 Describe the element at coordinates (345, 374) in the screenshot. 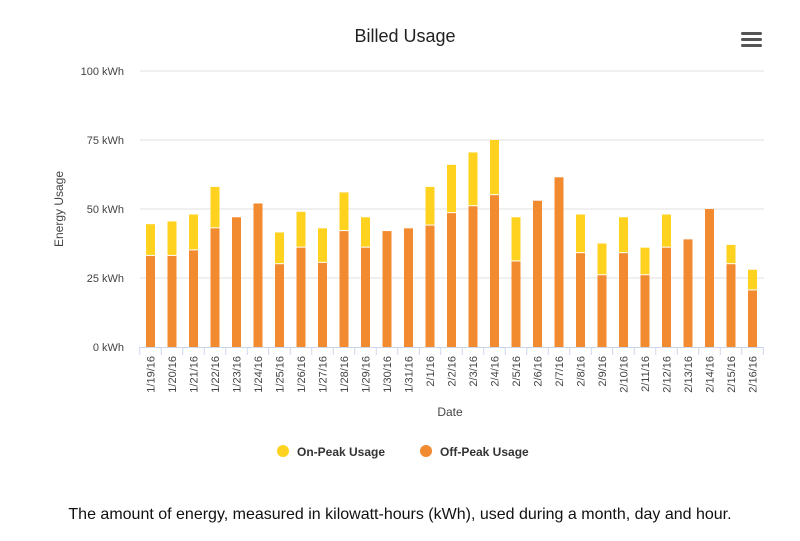

I see `x-tick-label: 1/28/16` at that location.